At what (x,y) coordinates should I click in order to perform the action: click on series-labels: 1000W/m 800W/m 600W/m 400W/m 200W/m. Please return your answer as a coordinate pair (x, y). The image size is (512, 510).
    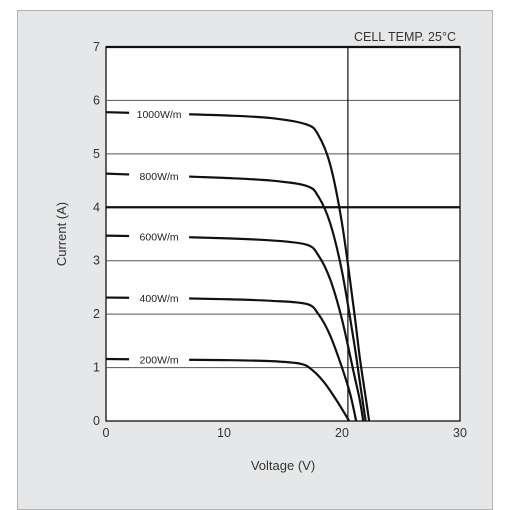
    Looking at the image, I should click on (159, 236).